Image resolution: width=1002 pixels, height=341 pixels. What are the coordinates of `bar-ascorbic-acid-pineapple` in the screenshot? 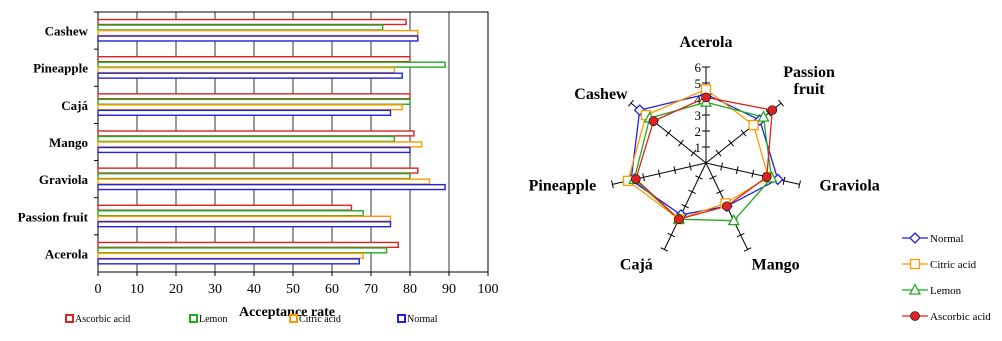 It's located at (254, 59).